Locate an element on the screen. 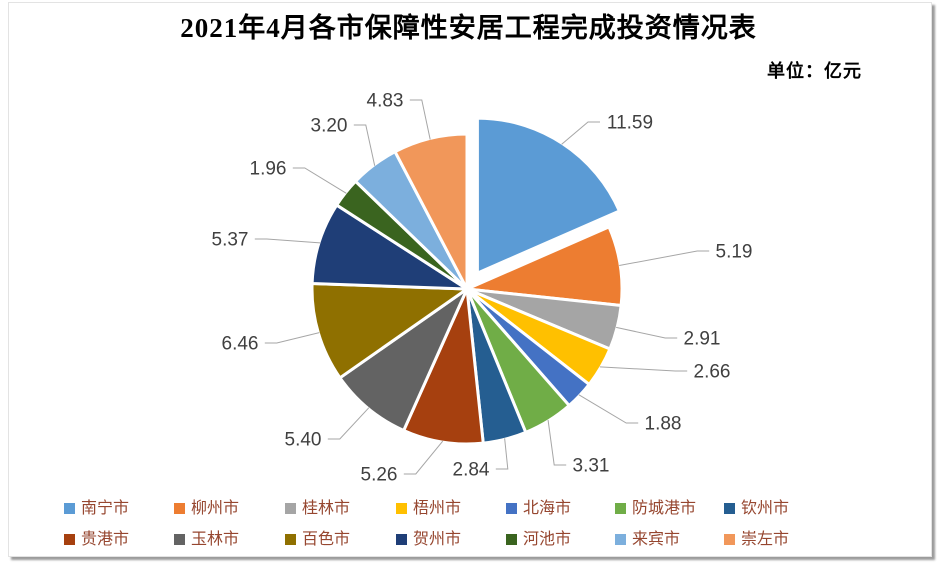 This screenshot has width=937, height=563. legend-item-贵港市: 贵港市 is located at coordinates (96, 539).